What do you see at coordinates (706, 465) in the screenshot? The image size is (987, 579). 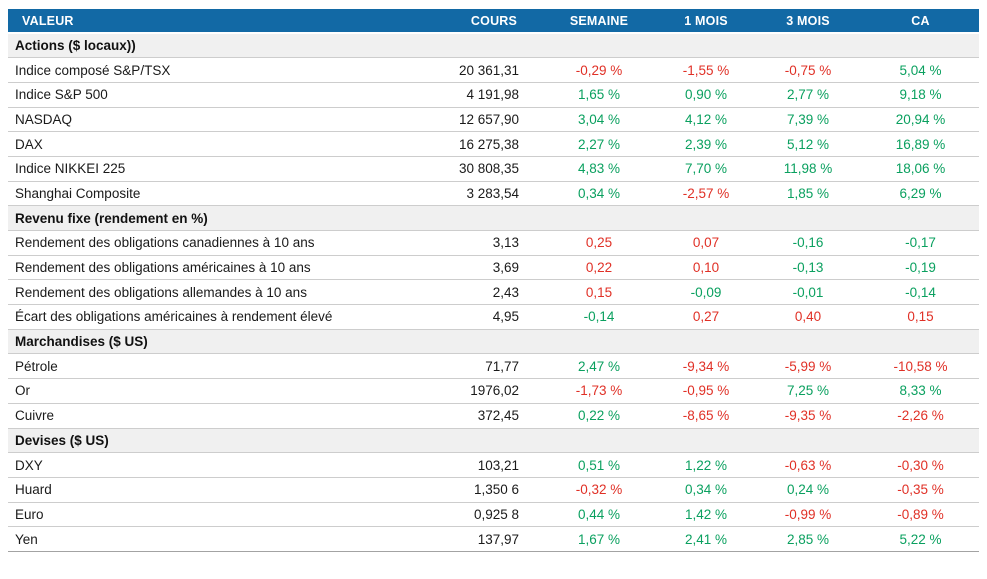 I see `1mois-cell: 1,22 %` at bounding box center [706, 465].